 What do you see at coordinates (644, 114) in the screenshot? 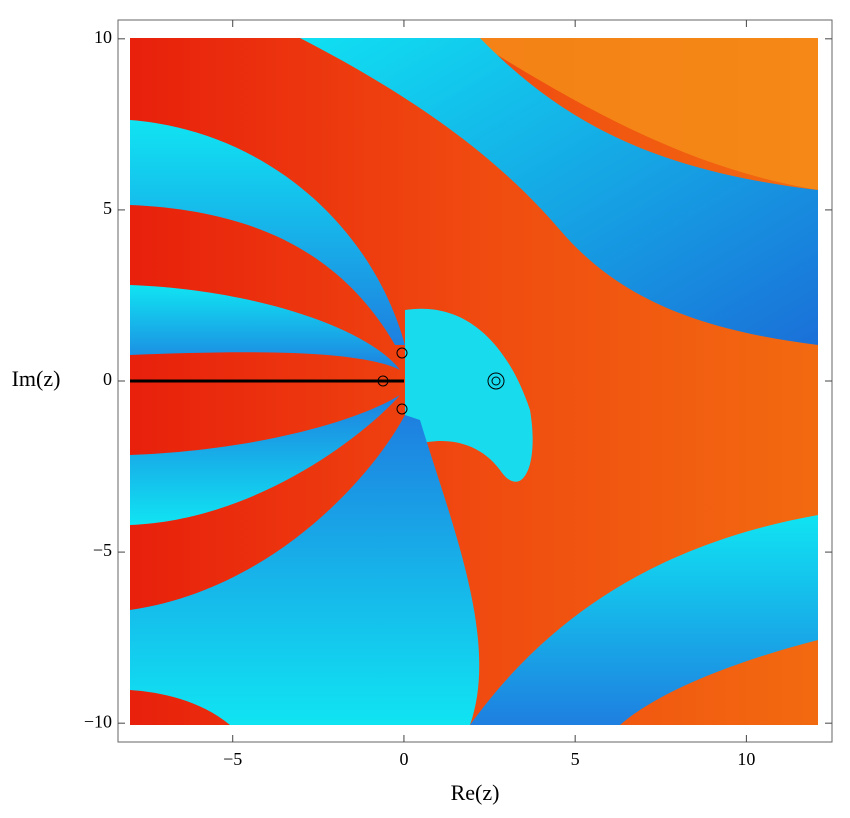
I see `orange-region` at bounding box center [644, 114].